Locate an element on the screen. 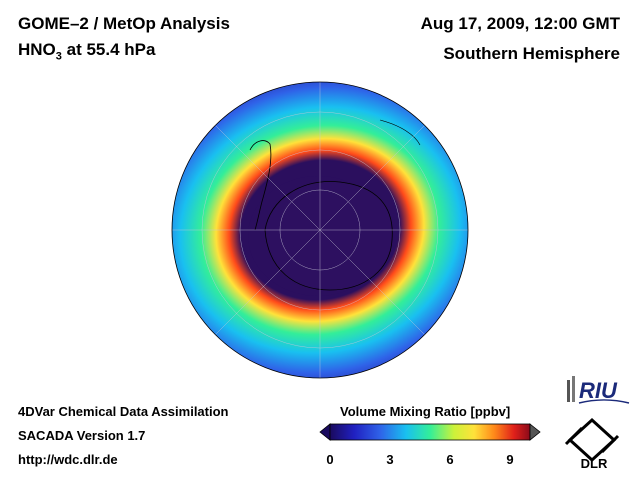  footer-url: http://wdc.dlr.de is located at coordinates (68, 459).